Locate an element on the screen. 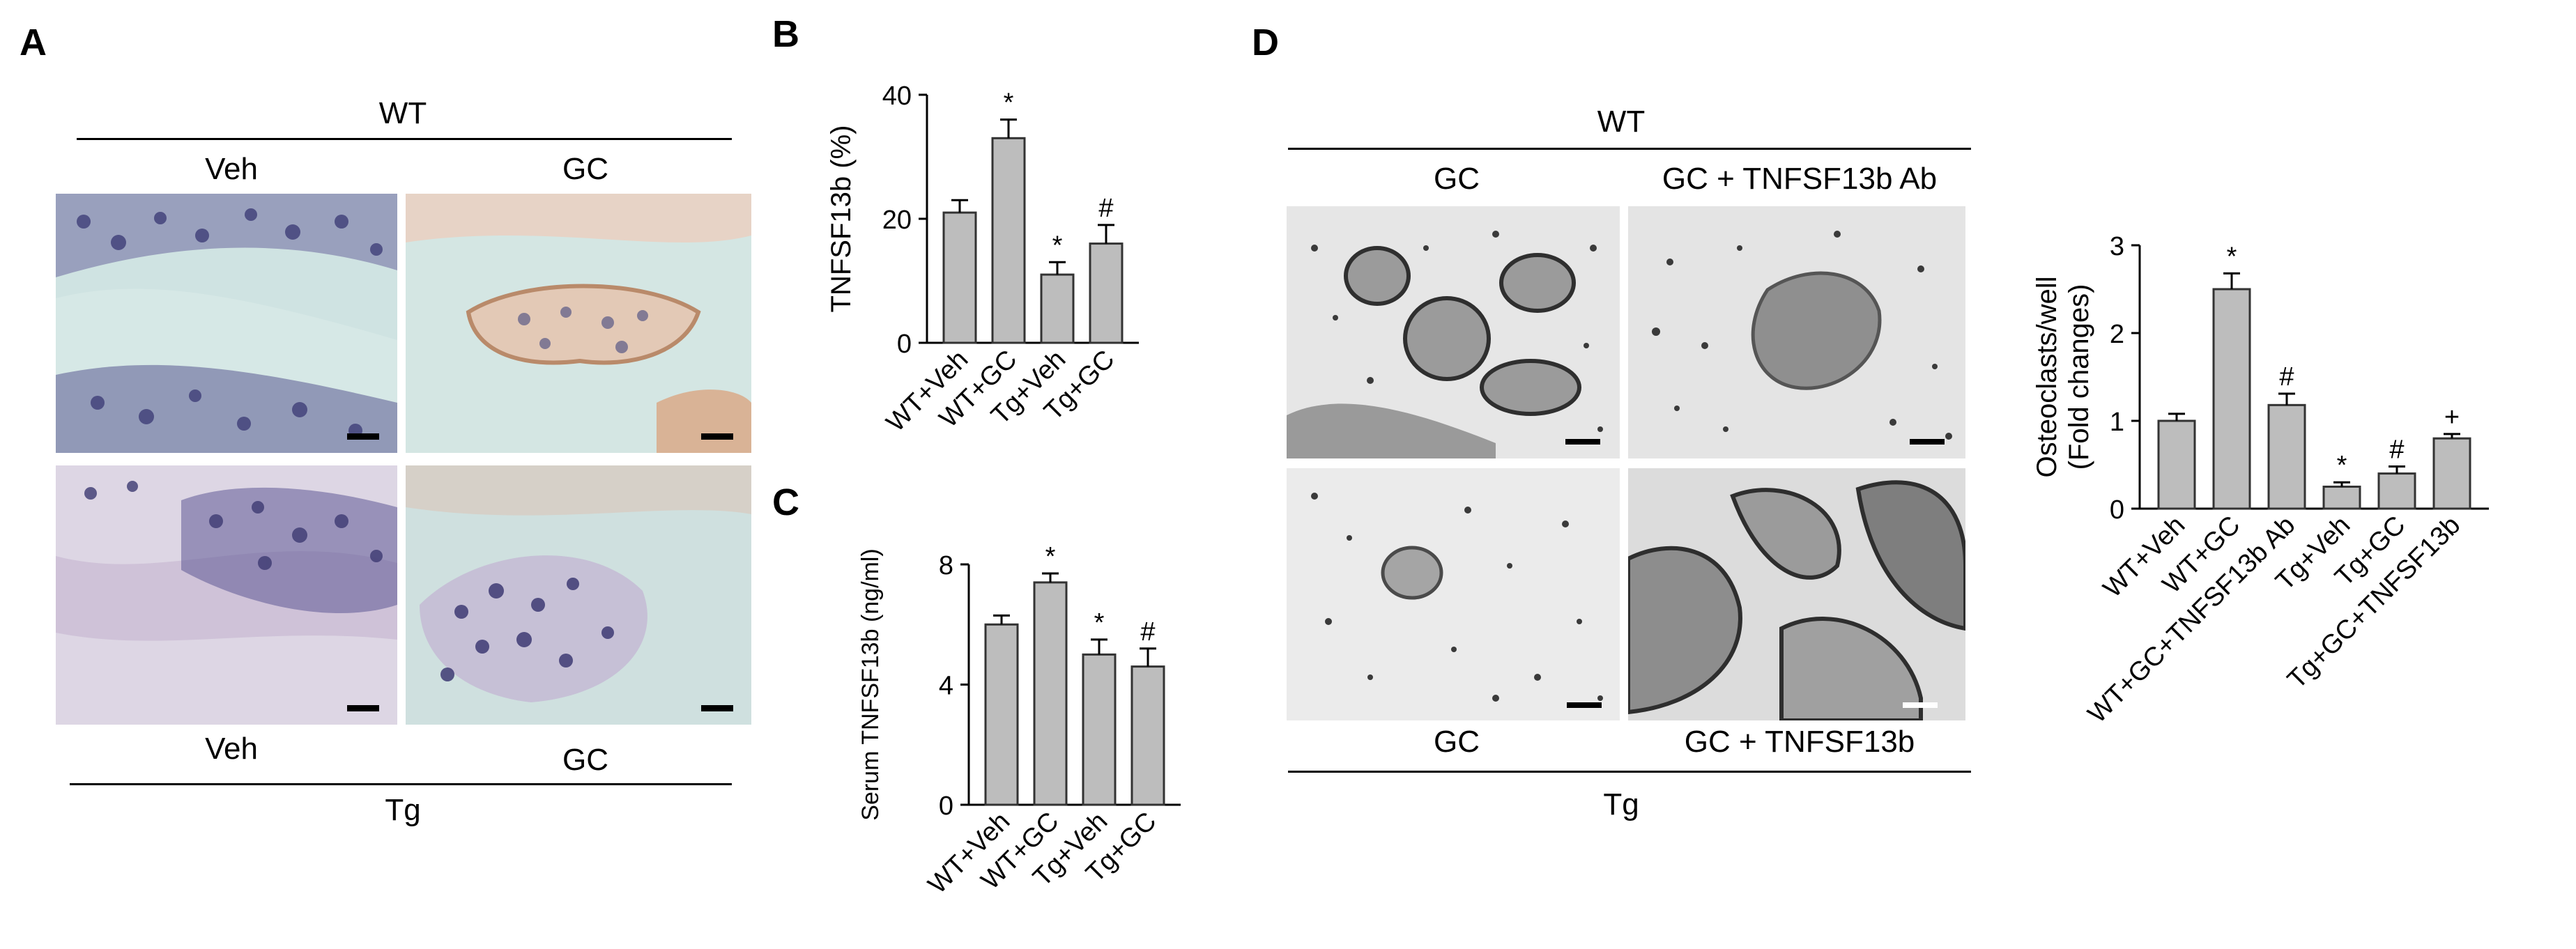 Image resolution: width=2576 pixels, height=949 pixels. panel-d-col-label-gc: GC is located at coordinates (1457, 179).